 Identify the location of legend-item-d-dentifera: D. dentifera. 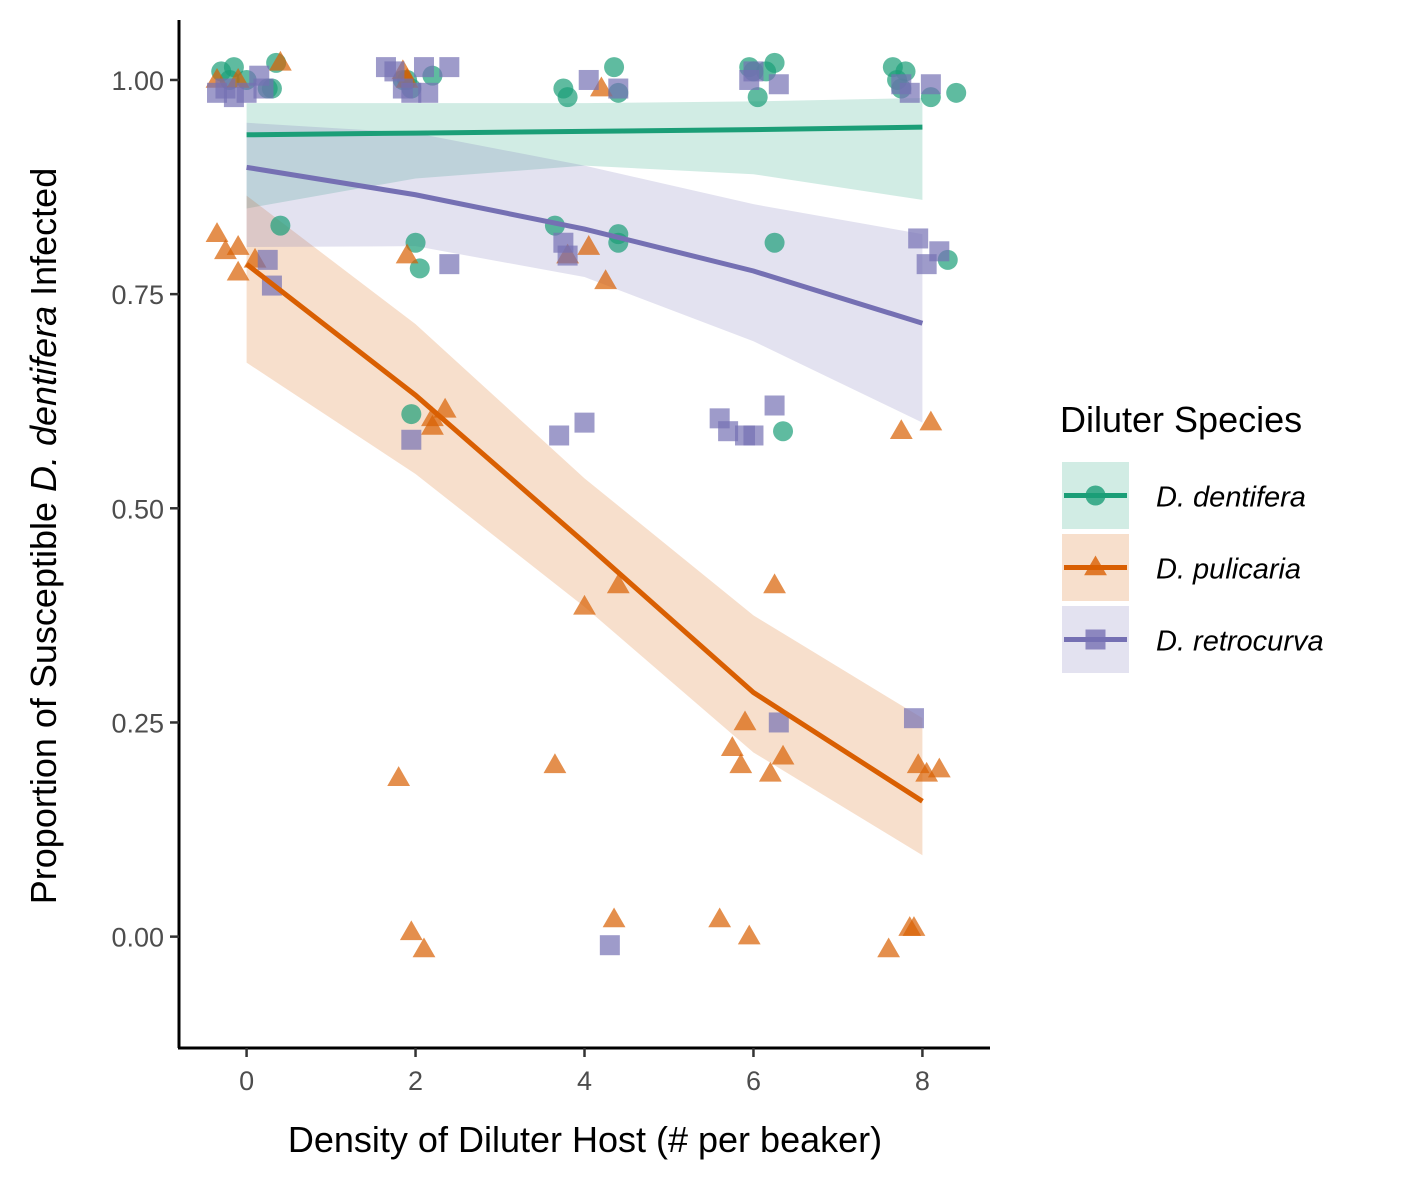
(1184, 495).